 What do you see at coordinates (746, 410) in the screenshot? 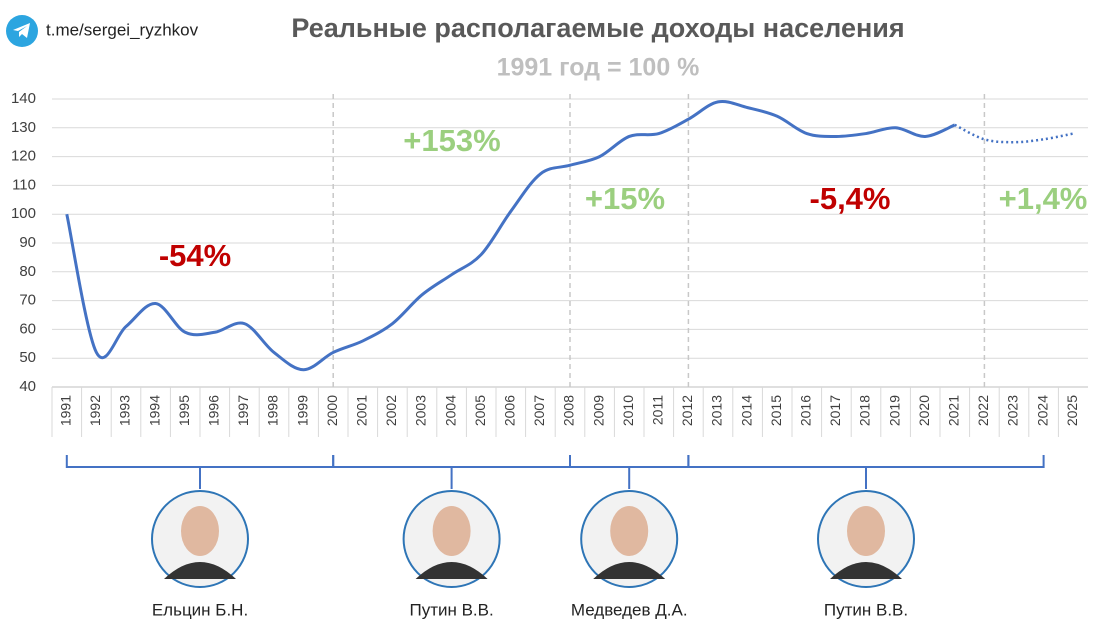
I see `x-tick-label: 2014` at bounding box center [746, 410].